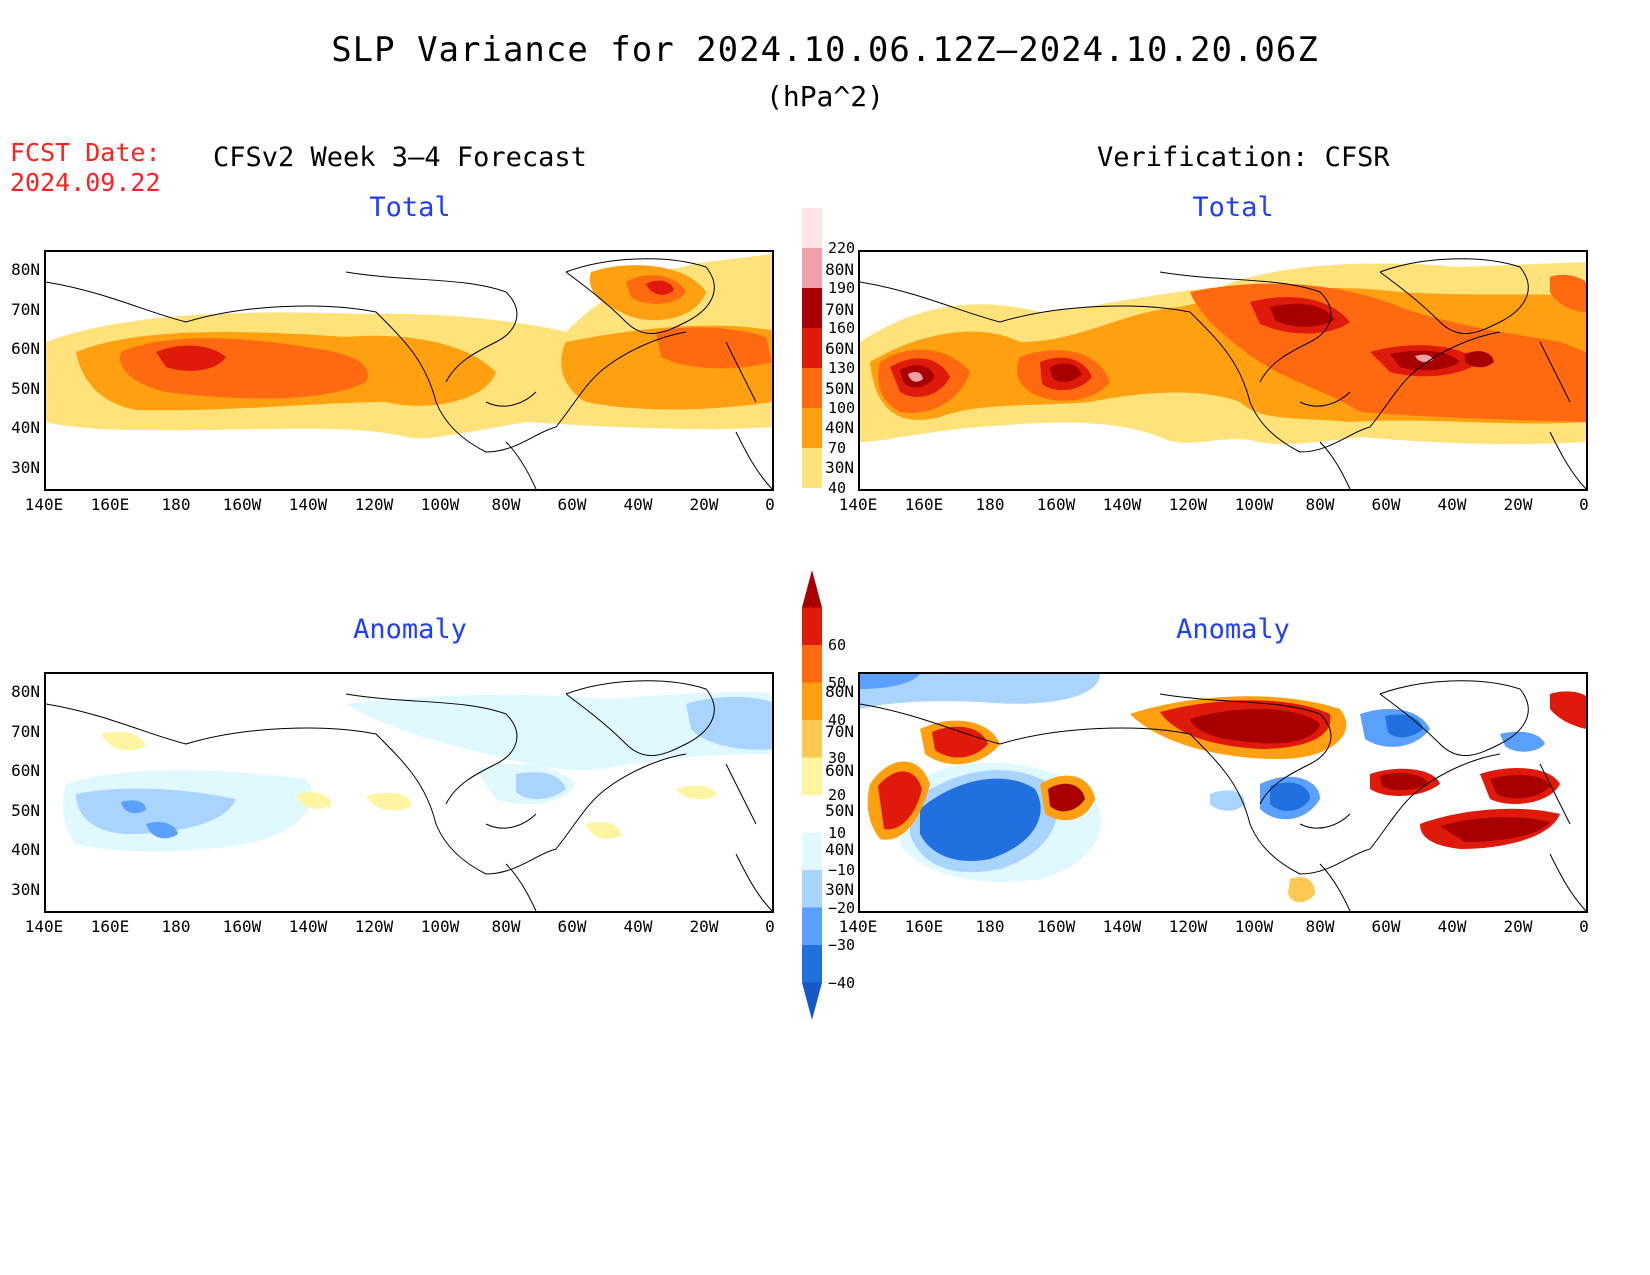  I want to click on total-colorbar, so click(812, 368).